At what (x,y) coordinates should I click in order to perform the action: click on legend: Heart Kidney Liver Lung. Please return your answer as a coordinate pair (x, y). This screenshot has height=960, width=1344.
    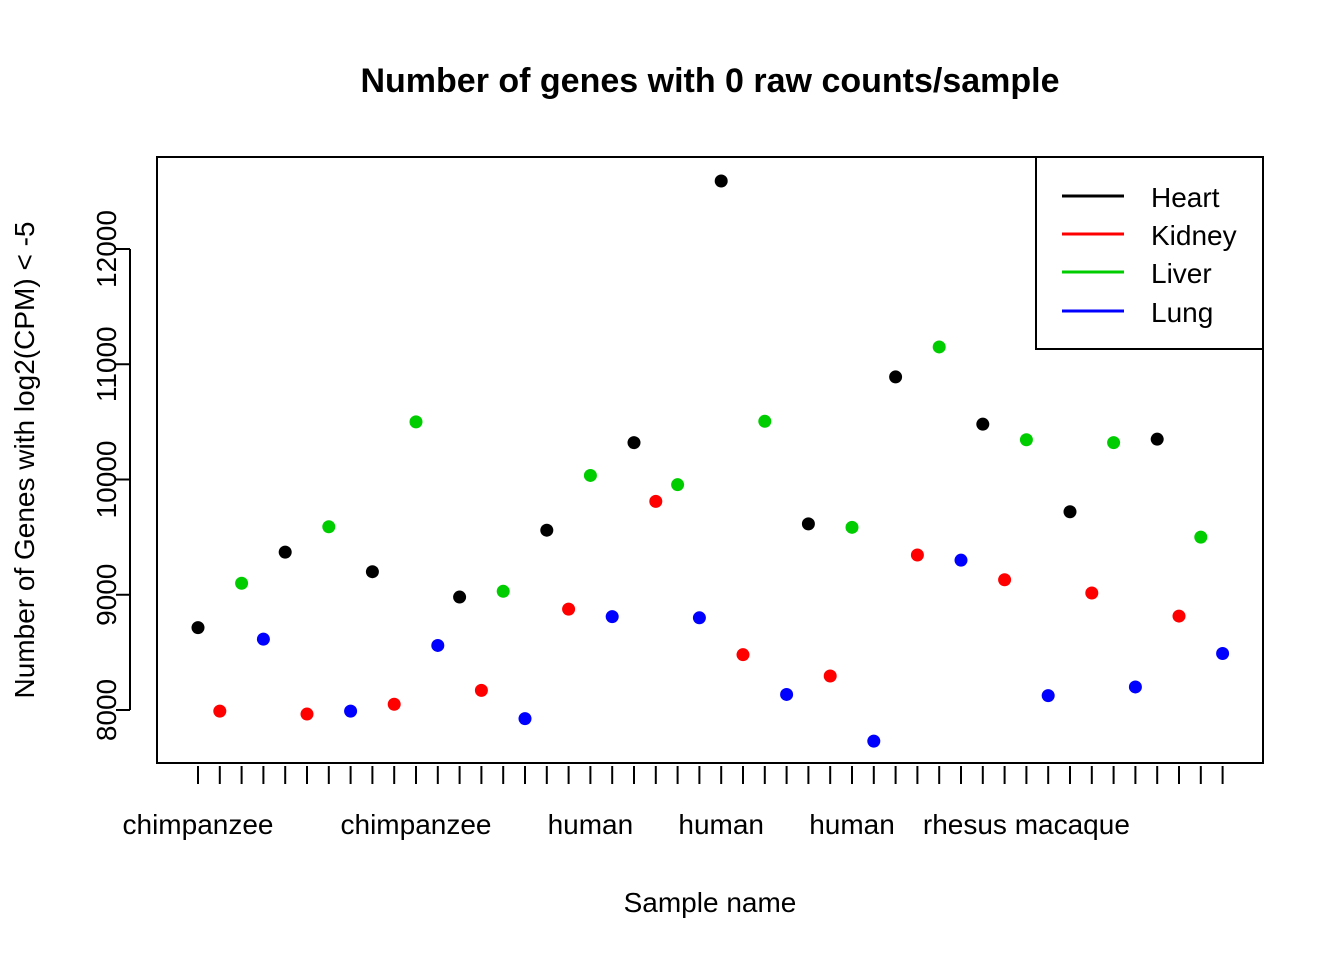
    Looking at the image, I should click on (1149, 253).